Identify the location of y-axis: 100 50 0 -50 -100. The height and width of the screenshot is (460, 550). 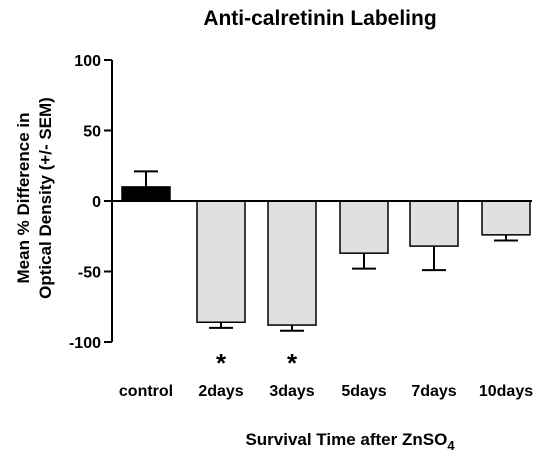
(91, 202).